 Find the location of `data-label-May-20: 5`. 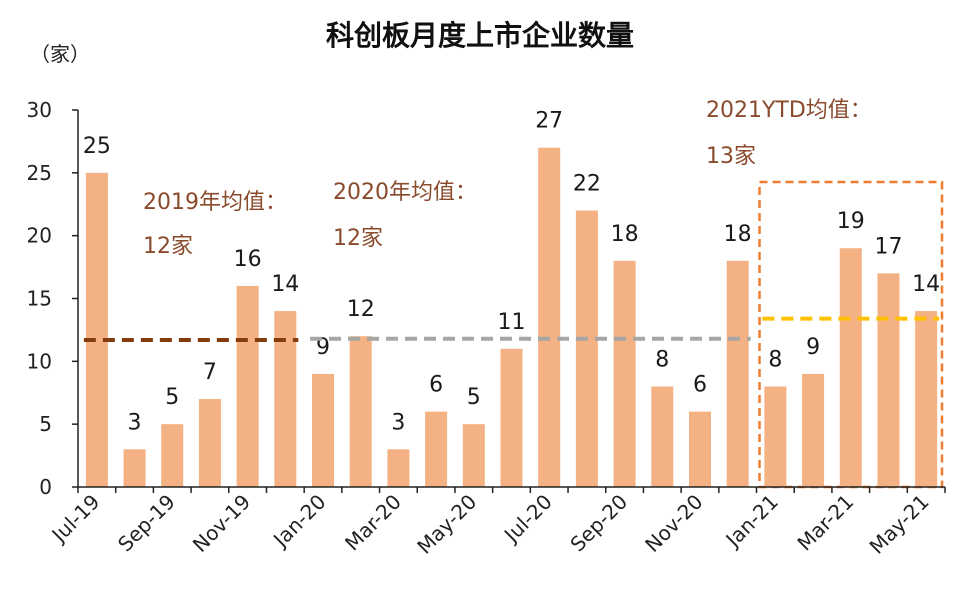

data-label-May-20: 5 is located at coordinates (474, 397).